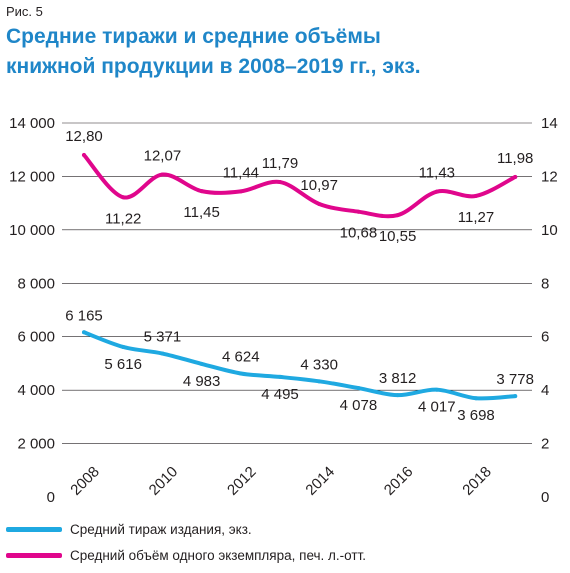  Describe the element at coordinates (24, 11) in the screenshot. I see `figure-label: Рис. 5` at that location.